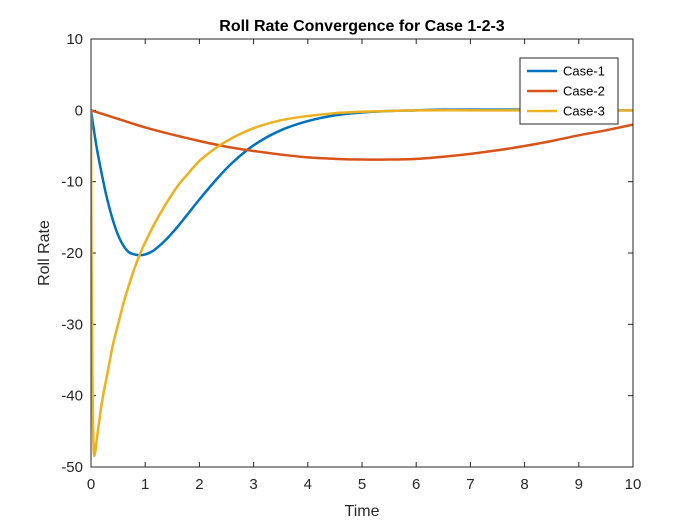 The image size is (700, 525). Describe the element at coordinates (72, 253) in the screenshot. I see `y-tick-label: -20` at that location.